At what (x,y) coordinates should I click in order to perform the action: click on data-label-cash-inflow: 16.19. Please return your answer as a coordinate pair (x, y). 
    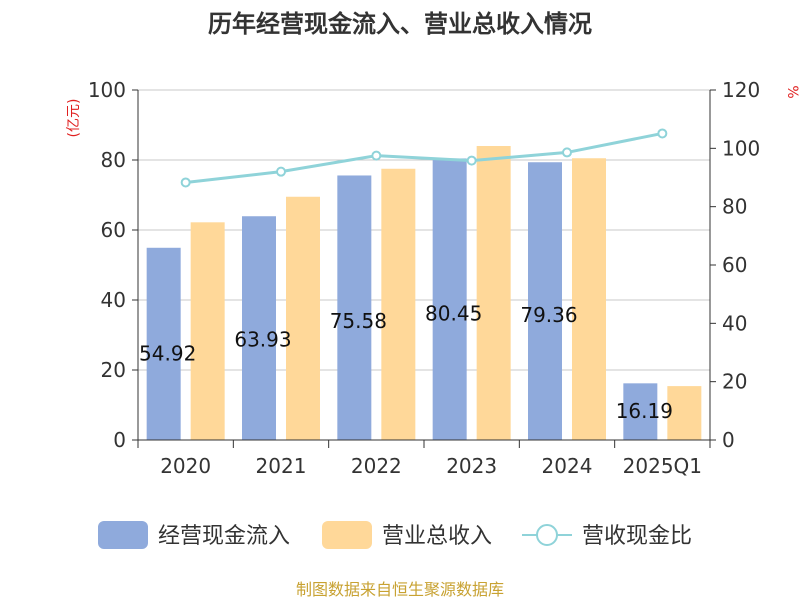
    Looking at the image, I should click on (644, 411).